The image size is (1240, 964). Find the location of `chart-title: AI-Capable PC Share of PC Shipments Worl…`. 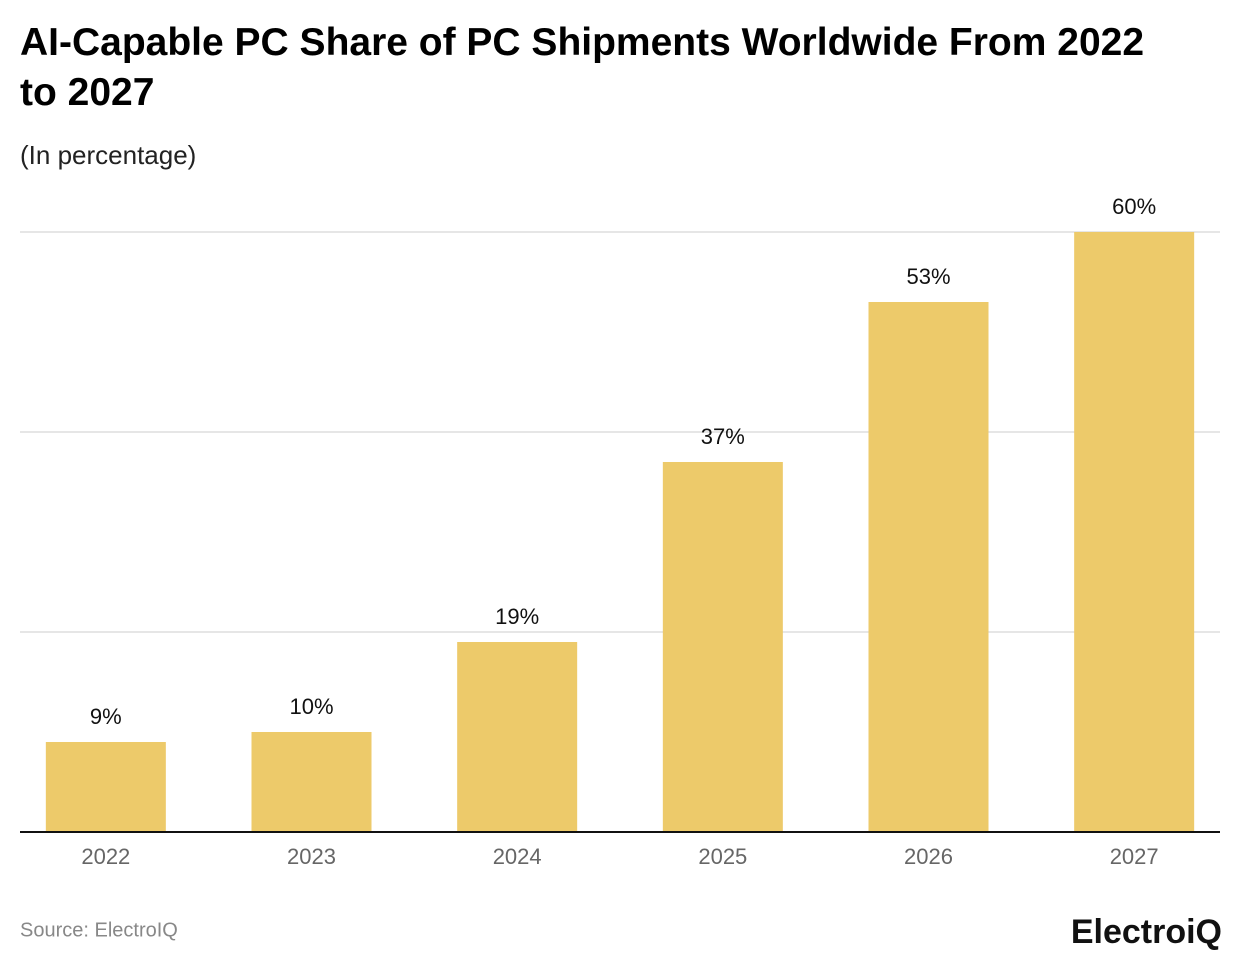

chart-title: AI-Capable PC Share of PC Shipments Worl… is located at coordinates (582, 67).